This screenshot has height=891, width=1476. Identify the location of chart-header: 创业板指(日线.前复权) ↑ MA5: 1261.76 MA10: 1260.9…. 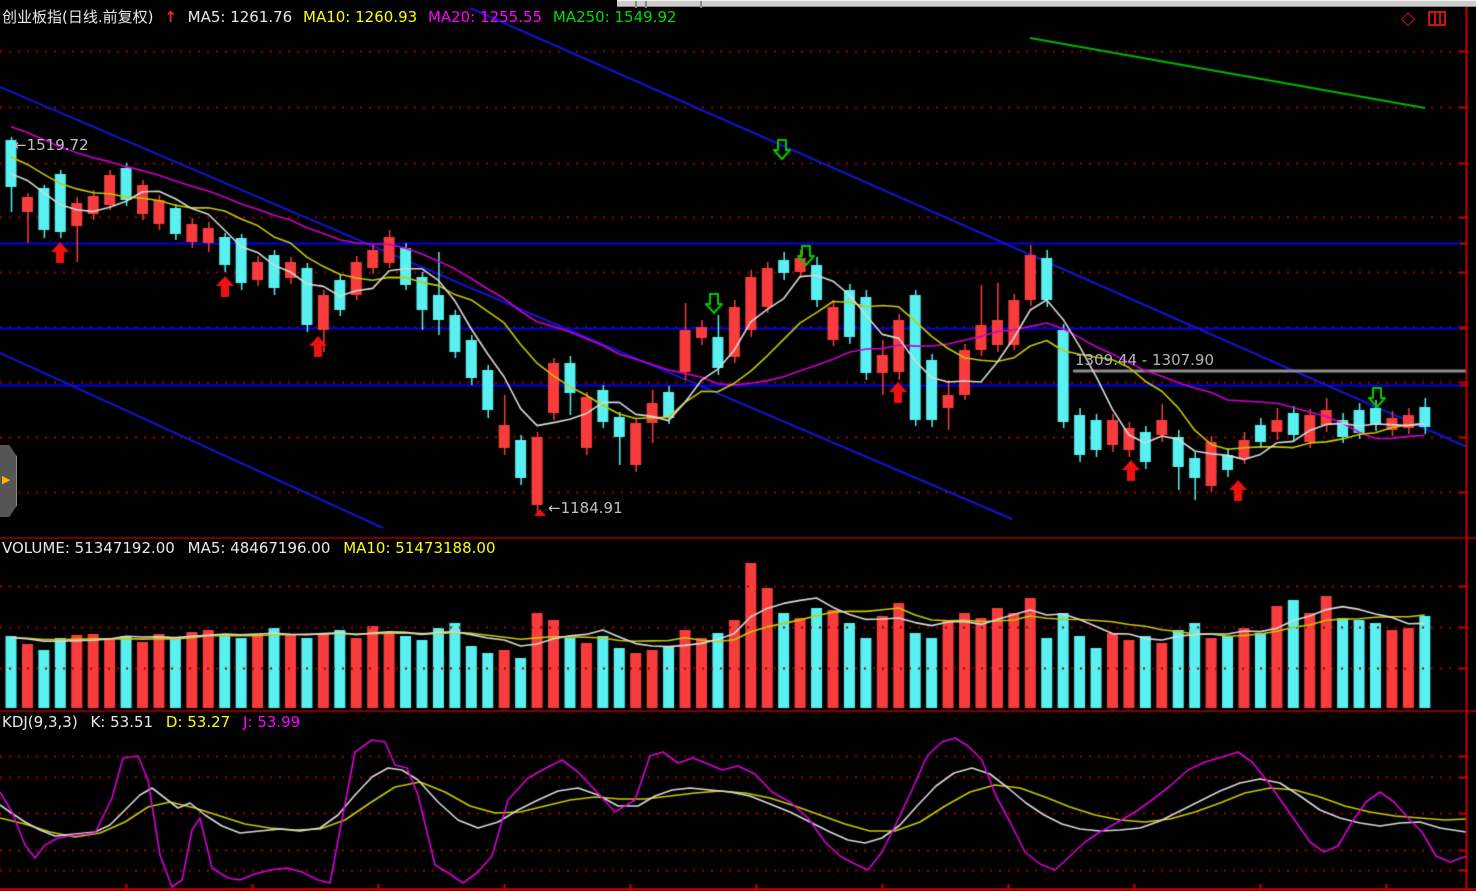
(342, 16).